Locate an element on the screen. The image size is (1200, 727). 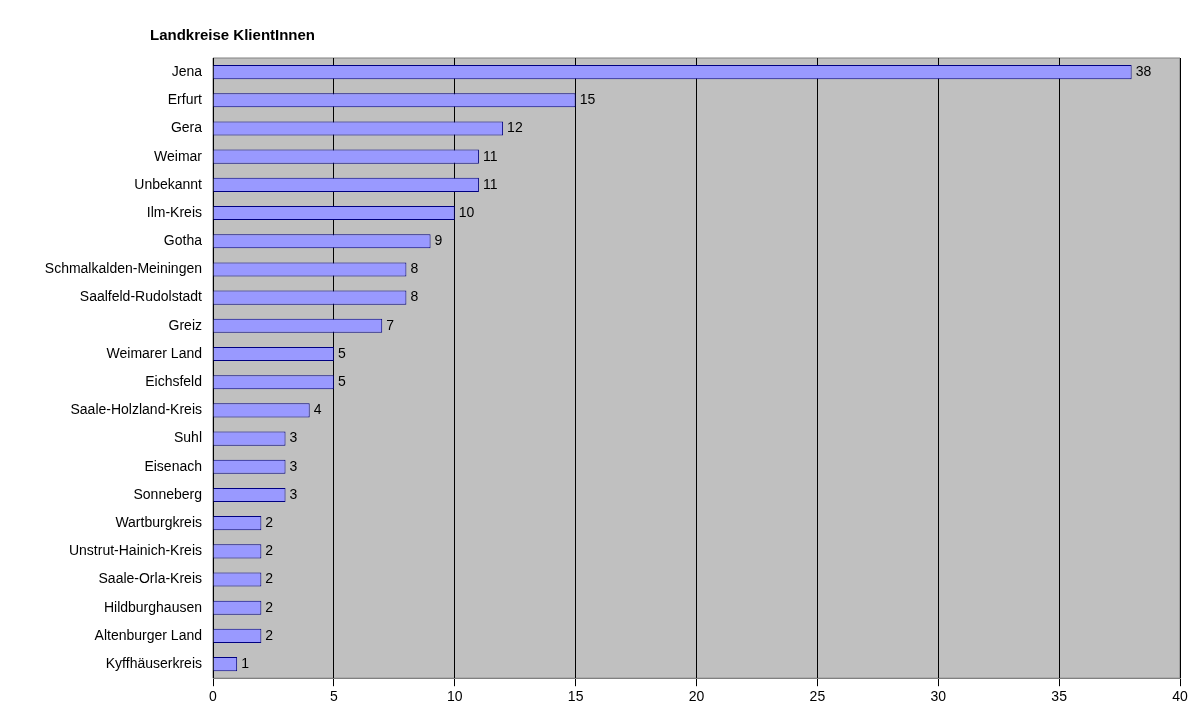
data-label: 12 is located at coordinates (515, 127).